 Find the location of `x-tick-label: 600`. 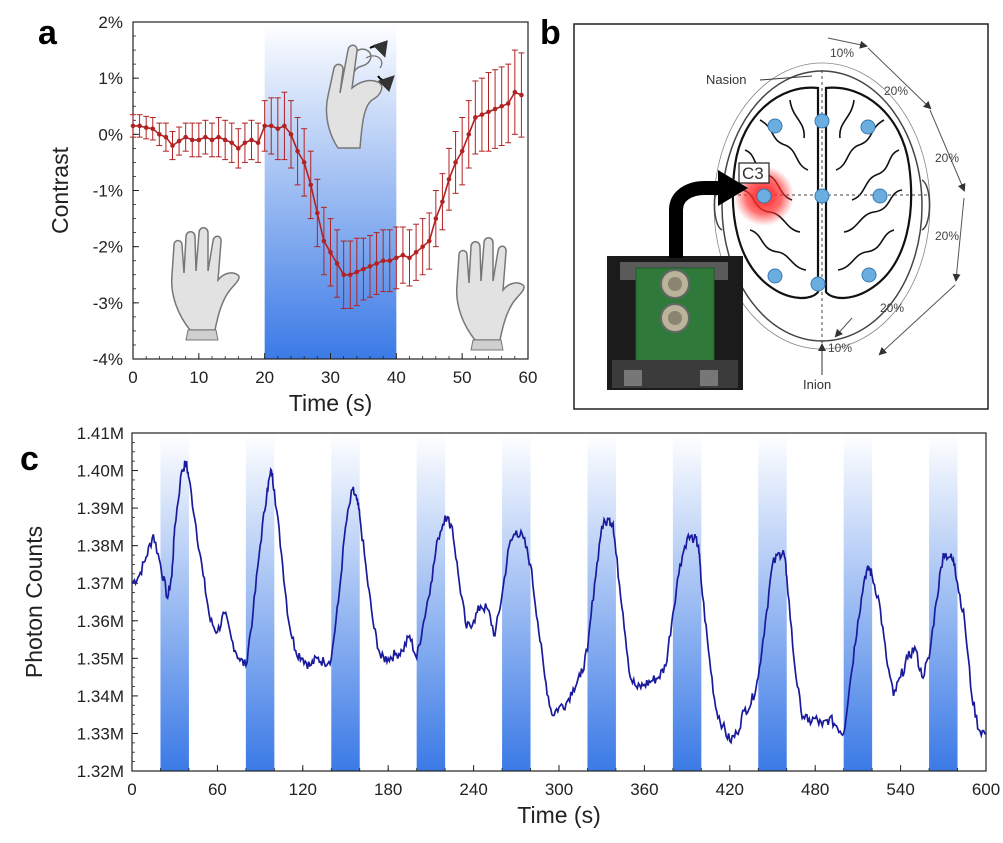

x-tick-label: 600 is located at coordinates (986, 789).